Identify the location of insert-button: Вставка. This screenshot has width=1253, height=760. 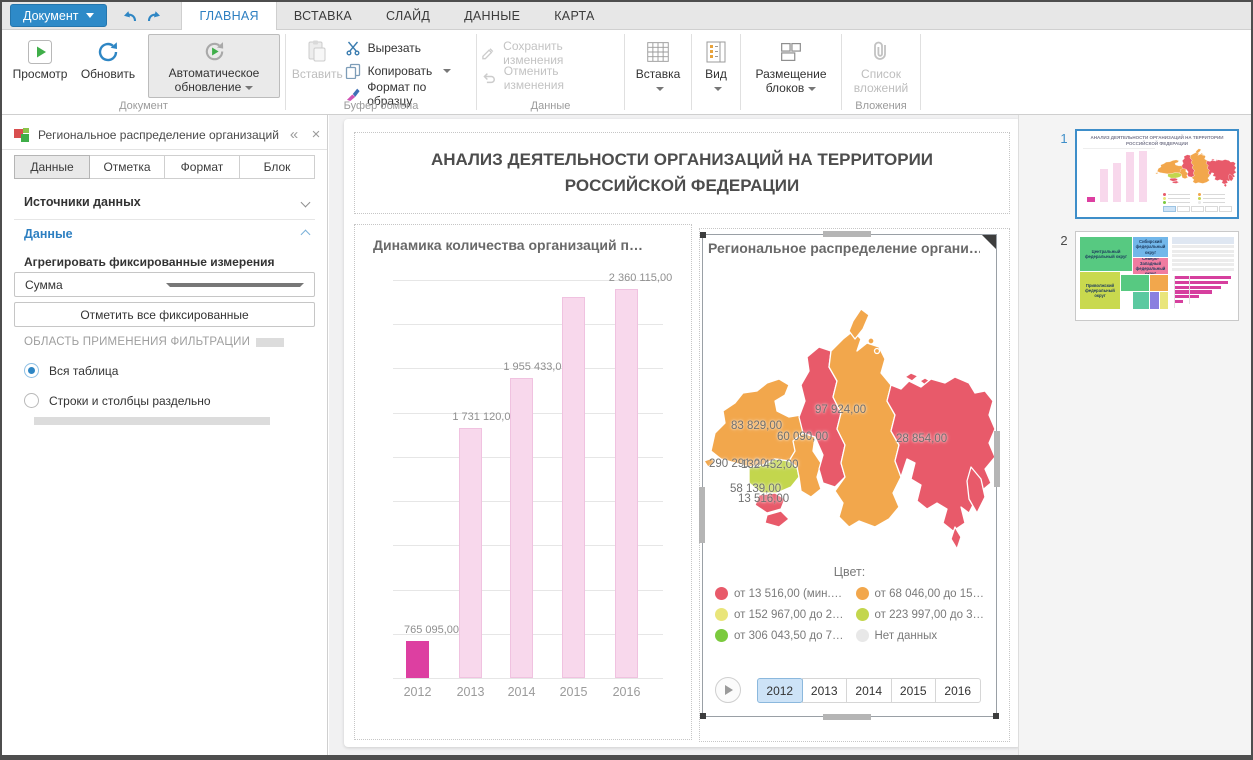
(658, 65).